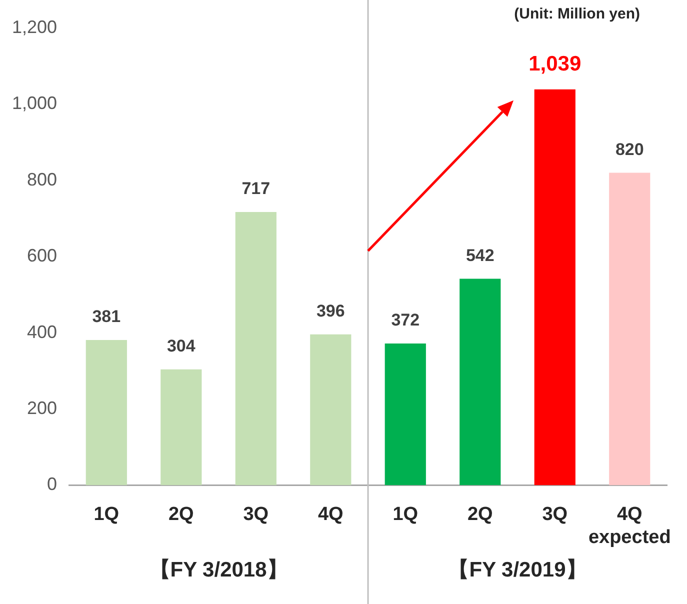 This screenshot has width=687, height=604. I want to click on data-label: 717, so click(256, 188).